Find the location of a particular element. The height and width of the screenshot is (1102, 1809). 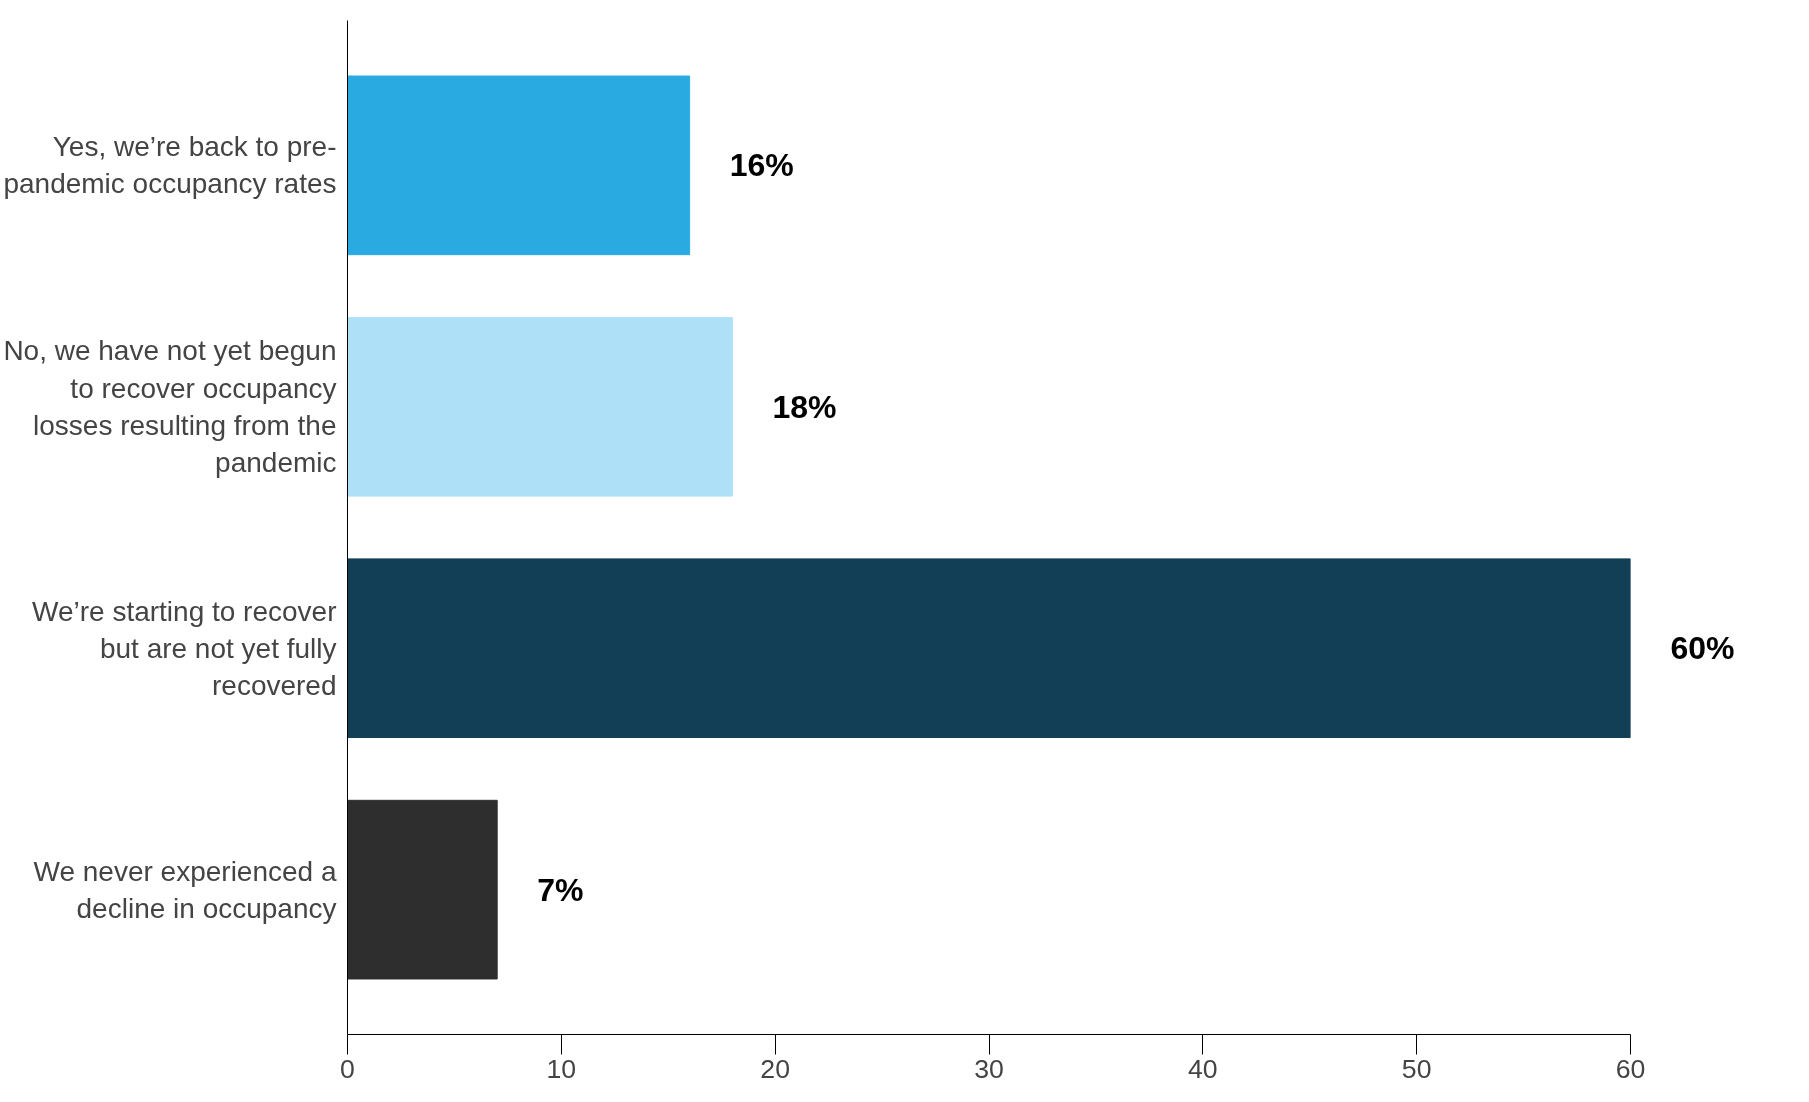

x-tick-label: 40 is located at coordinates (1203, 1068).